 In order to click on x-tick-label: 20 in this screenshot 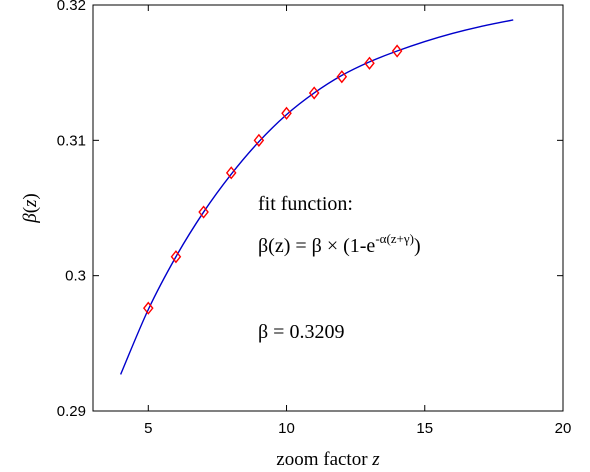, I will do `click(563, 428)`.